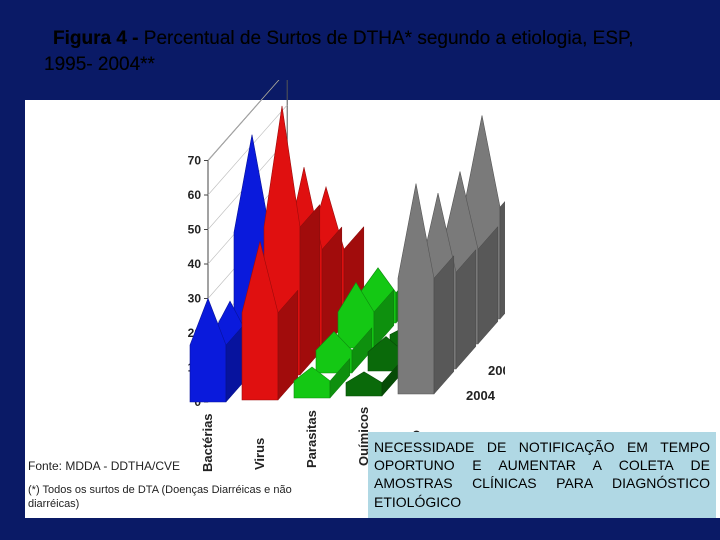 The height and width of the screenshot is (540, 720). Describe the element at coordinates (195, 161) in the screenshot. I see `y-tick-label: 70` at that location.